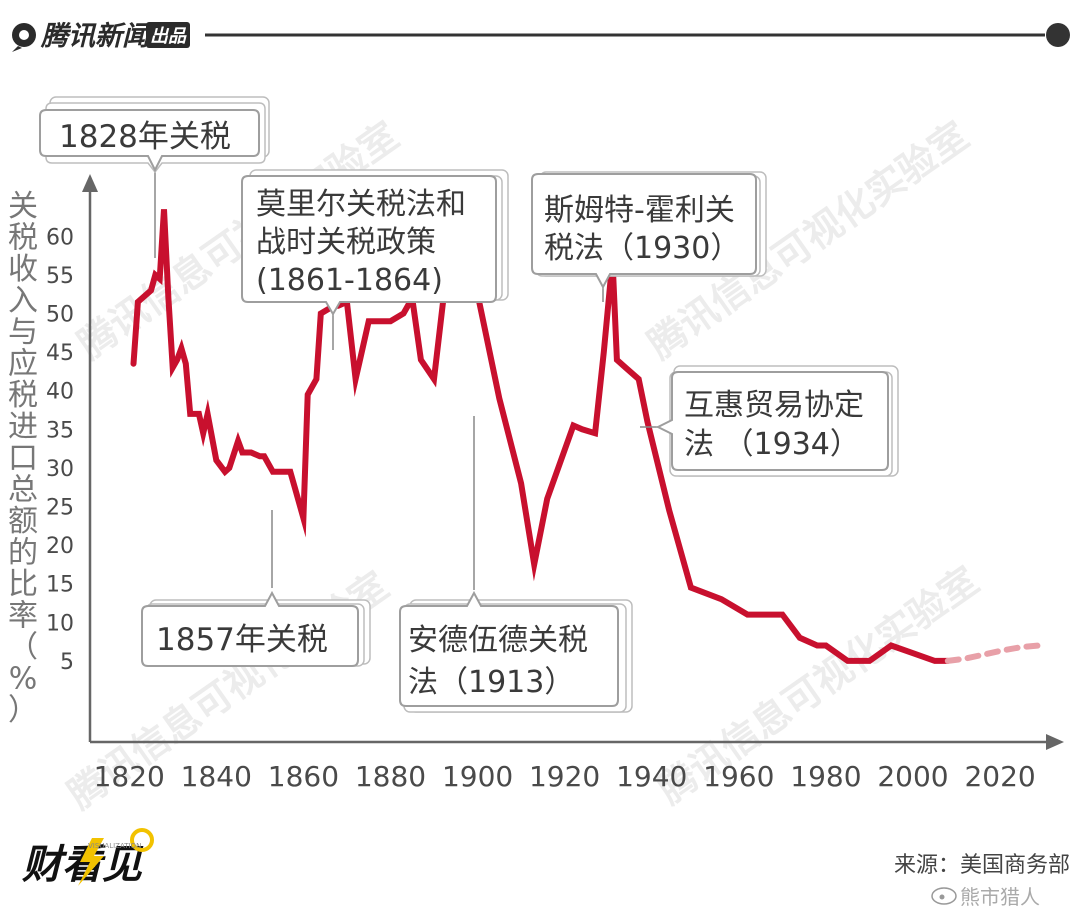 Image resolution: width=1080 pixels, height=909 pixels. What do you see at coordinates (738, 776) in the screenshot?
I see `x-tick-1960: 1960` at bounding box center [738, 776].